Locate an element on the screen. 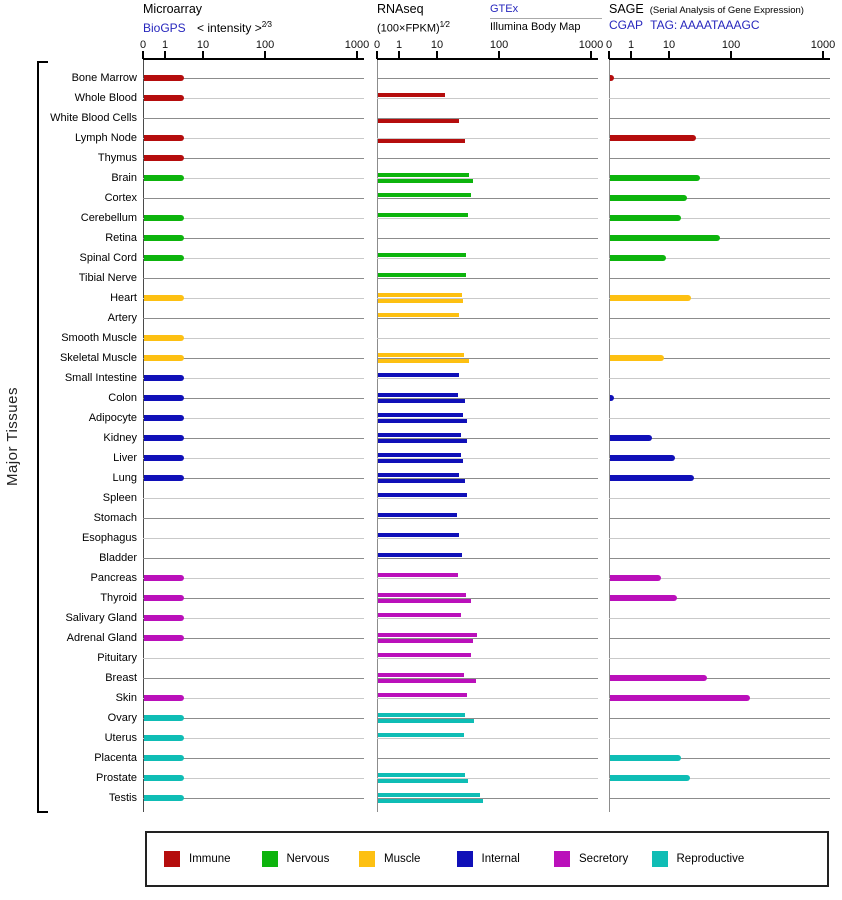 This screenshot has width=842, height=900. microarray-header: Microarray BioGPS < intensity >2⁄3 is located at coordinates (207, 19).